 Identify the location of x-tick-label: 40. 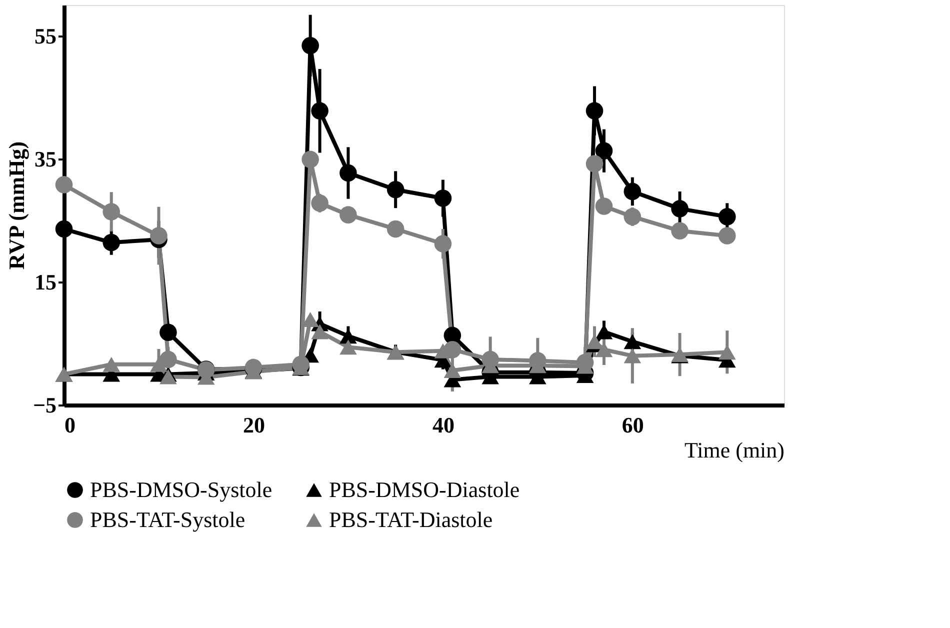
(443, 425).